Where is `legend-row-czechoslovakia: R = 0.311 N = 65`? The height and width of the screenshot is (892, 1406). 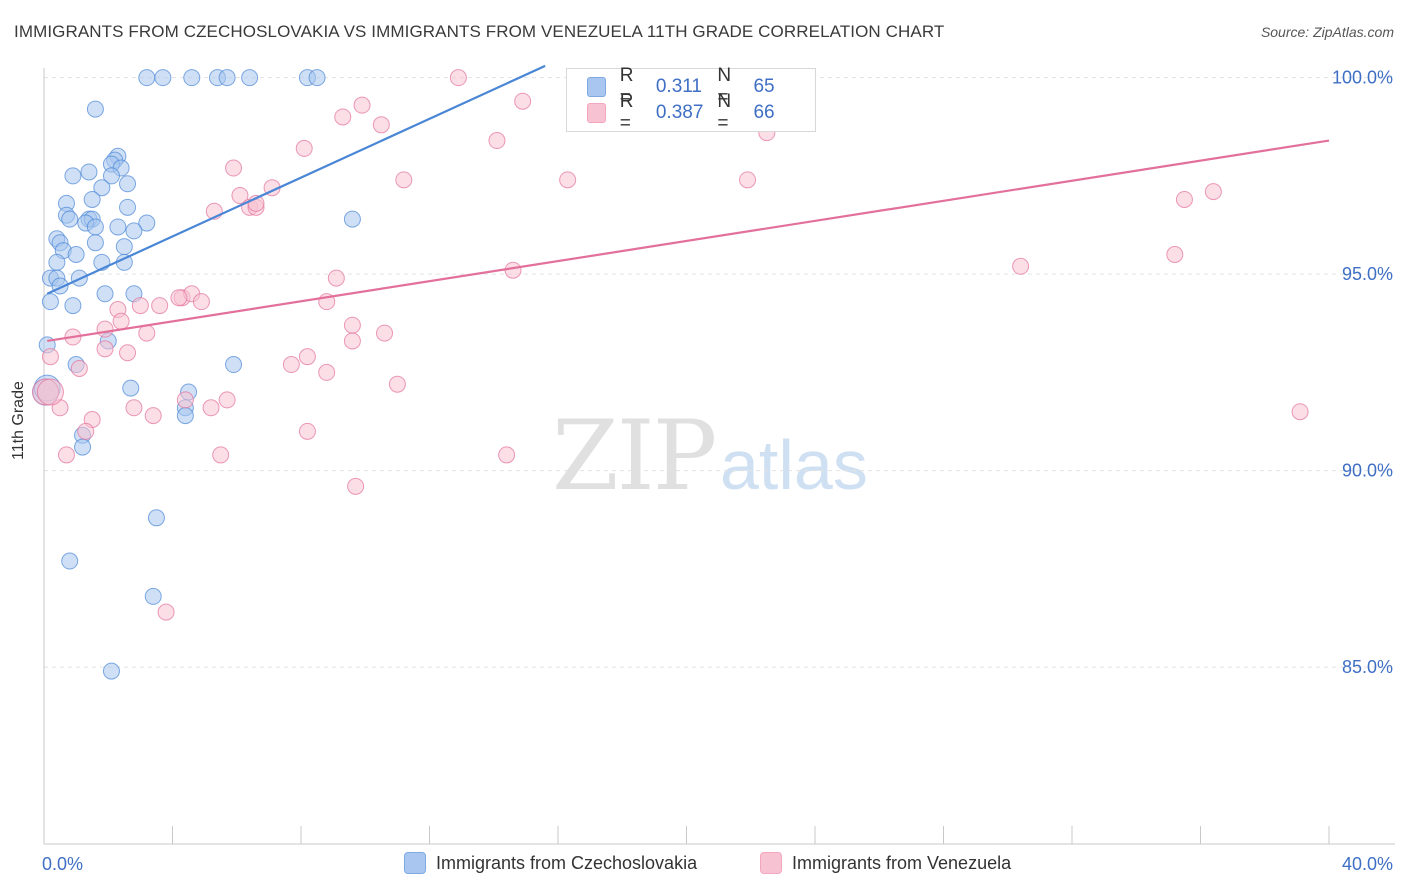
legend-row-czechoslovakia: R = 0.311 N = 65 is located at coordinates (701, 86).